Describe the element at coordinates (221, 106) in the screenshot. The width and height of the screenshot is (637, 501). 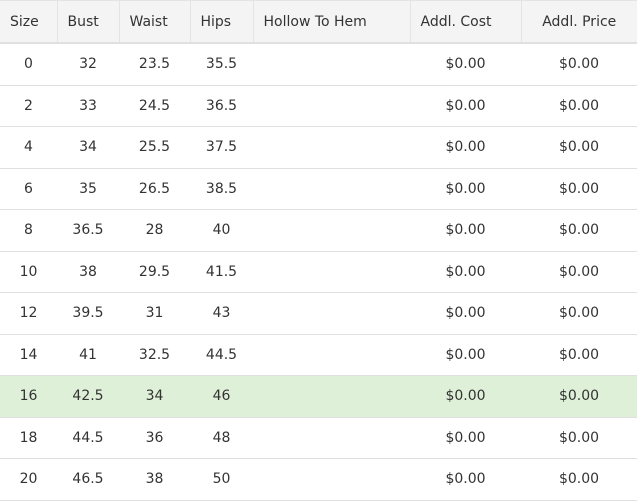
I see `cell-hips: 36.5` at that location.